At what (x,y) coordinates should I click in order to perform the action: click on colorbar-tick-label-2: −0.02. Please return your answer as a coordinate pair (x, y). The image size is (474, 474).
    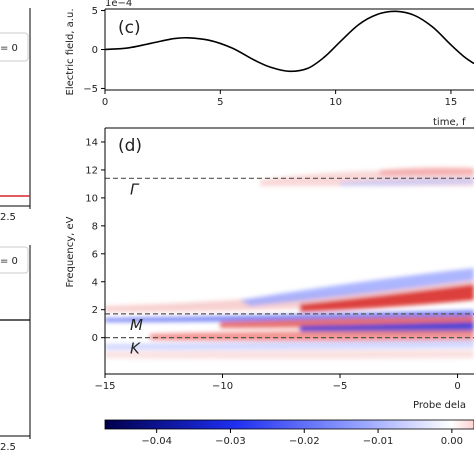
    Looking at the image, I should click on (304, 441).